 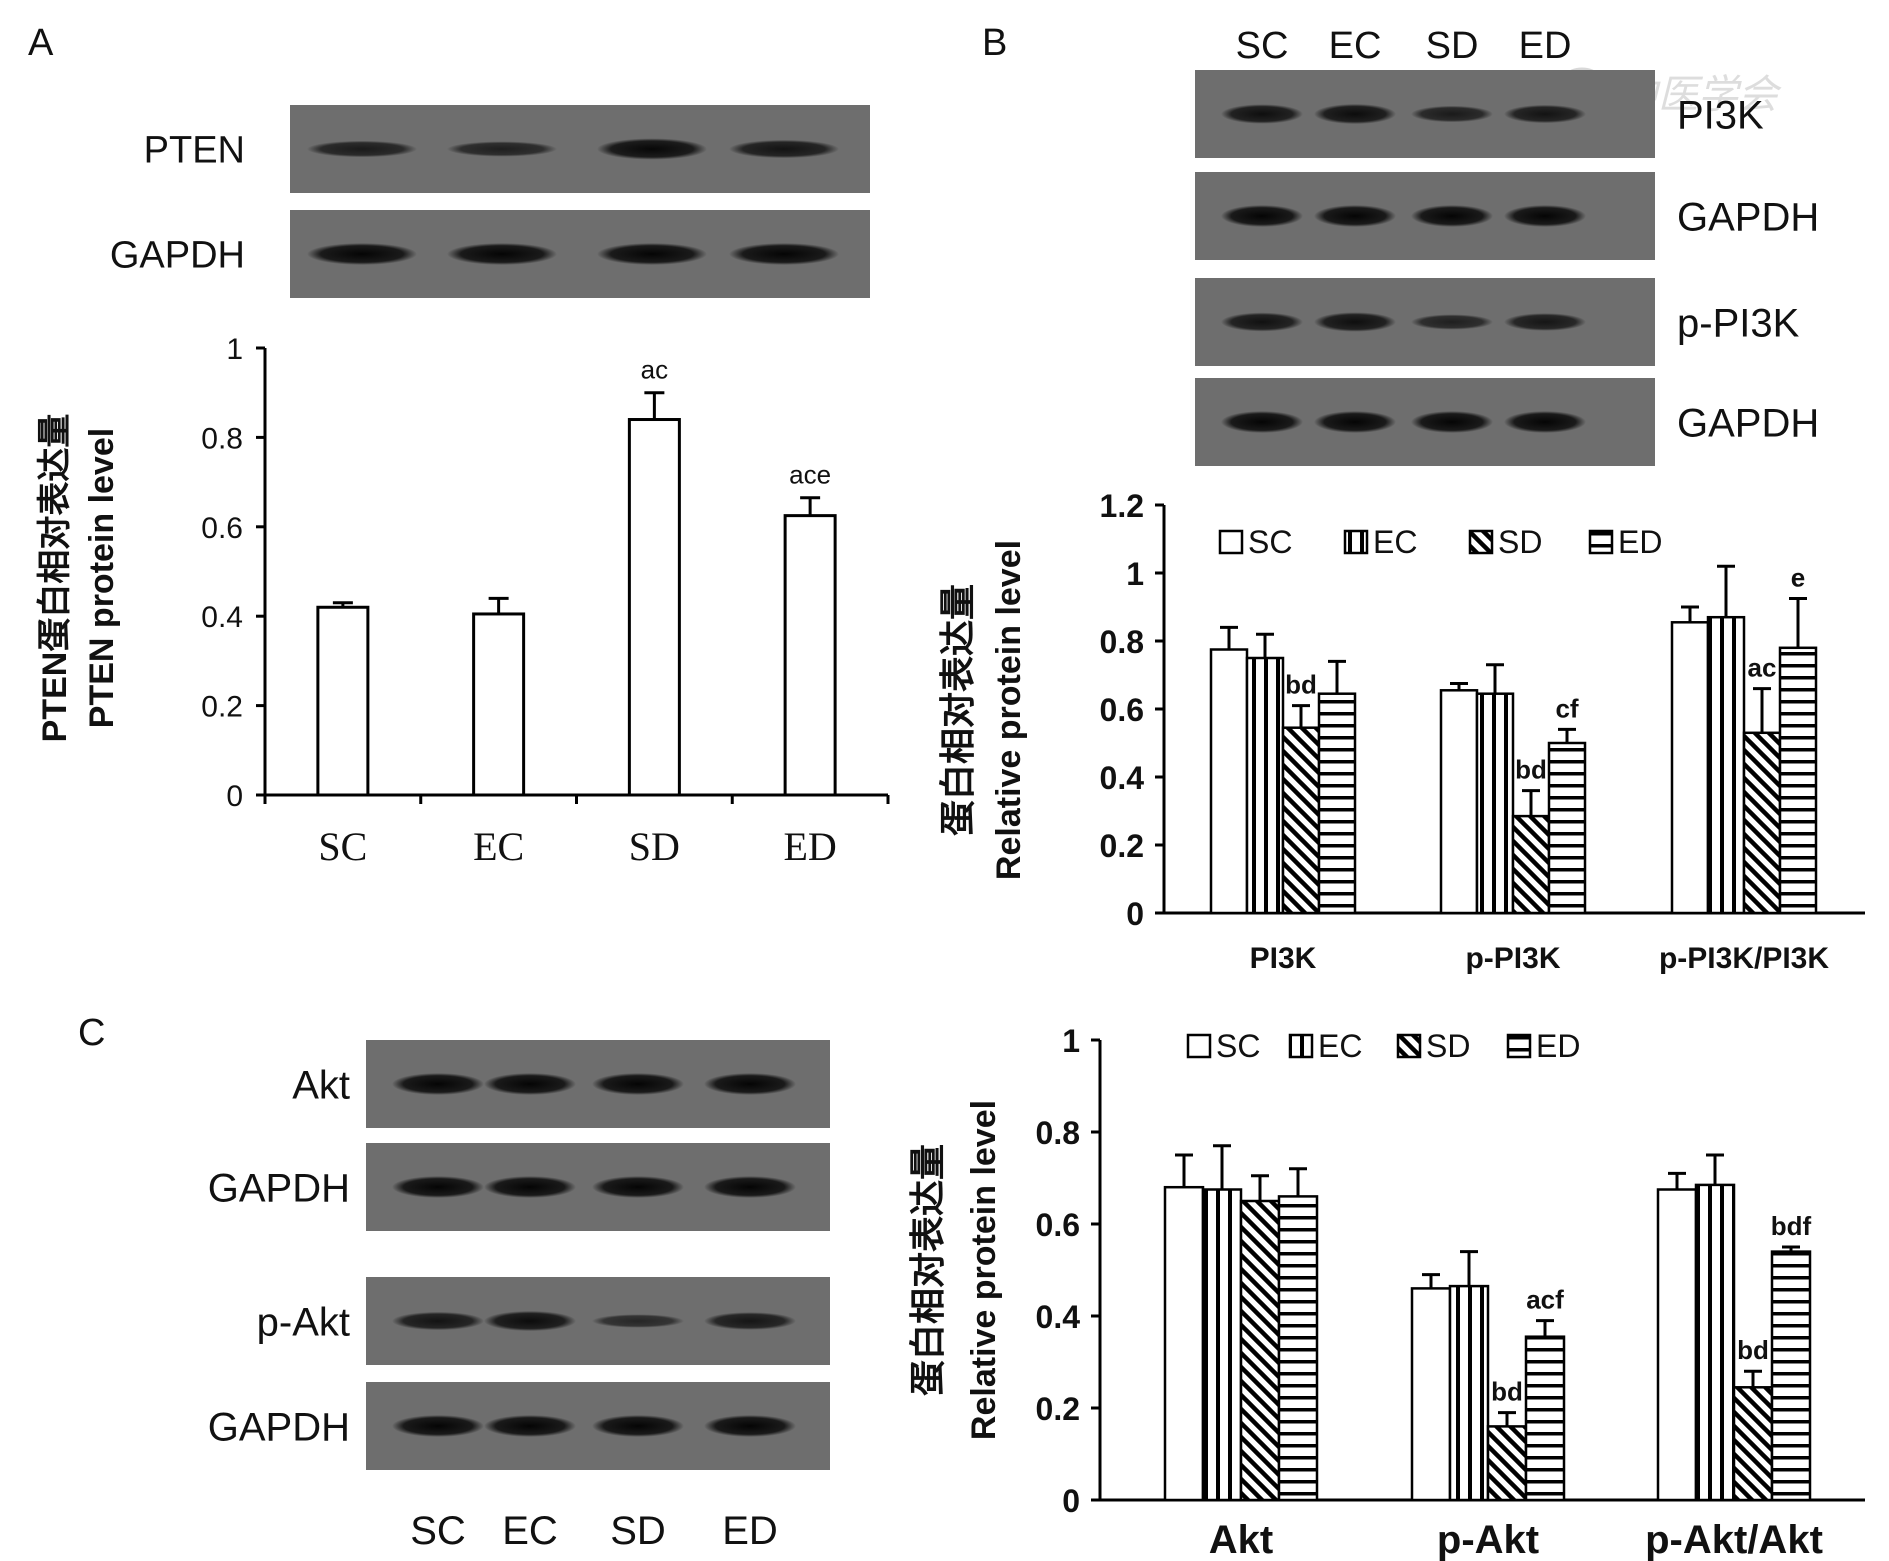 What do you see at coordinates (91, 1033) in the screenshot?
I see `panel-letter-c: C` at bounding box center [91, 1033].